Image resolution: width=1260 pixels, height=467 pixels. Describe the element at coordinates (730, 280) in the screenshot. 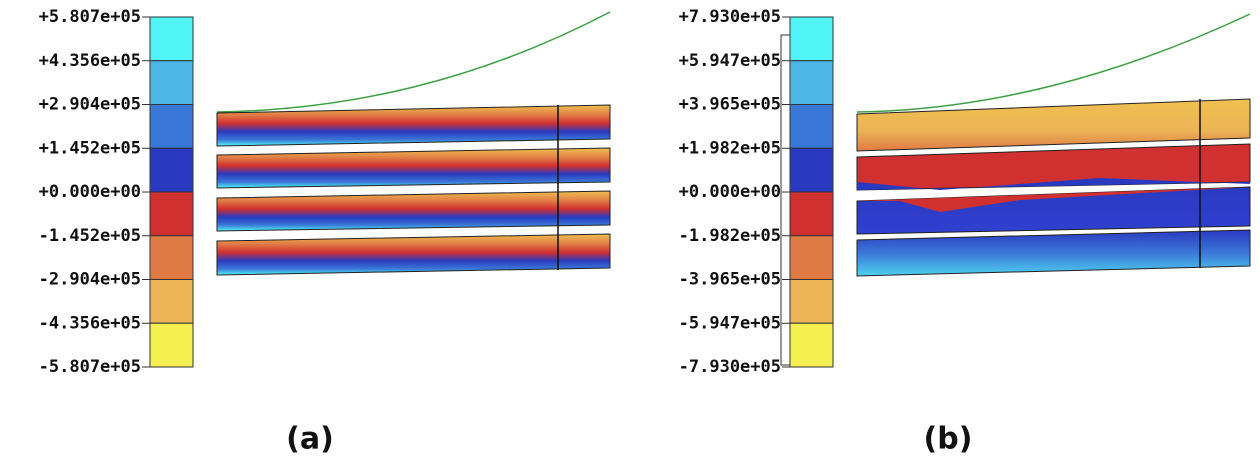

I see `legend-label: -3.965e+05` at that location.